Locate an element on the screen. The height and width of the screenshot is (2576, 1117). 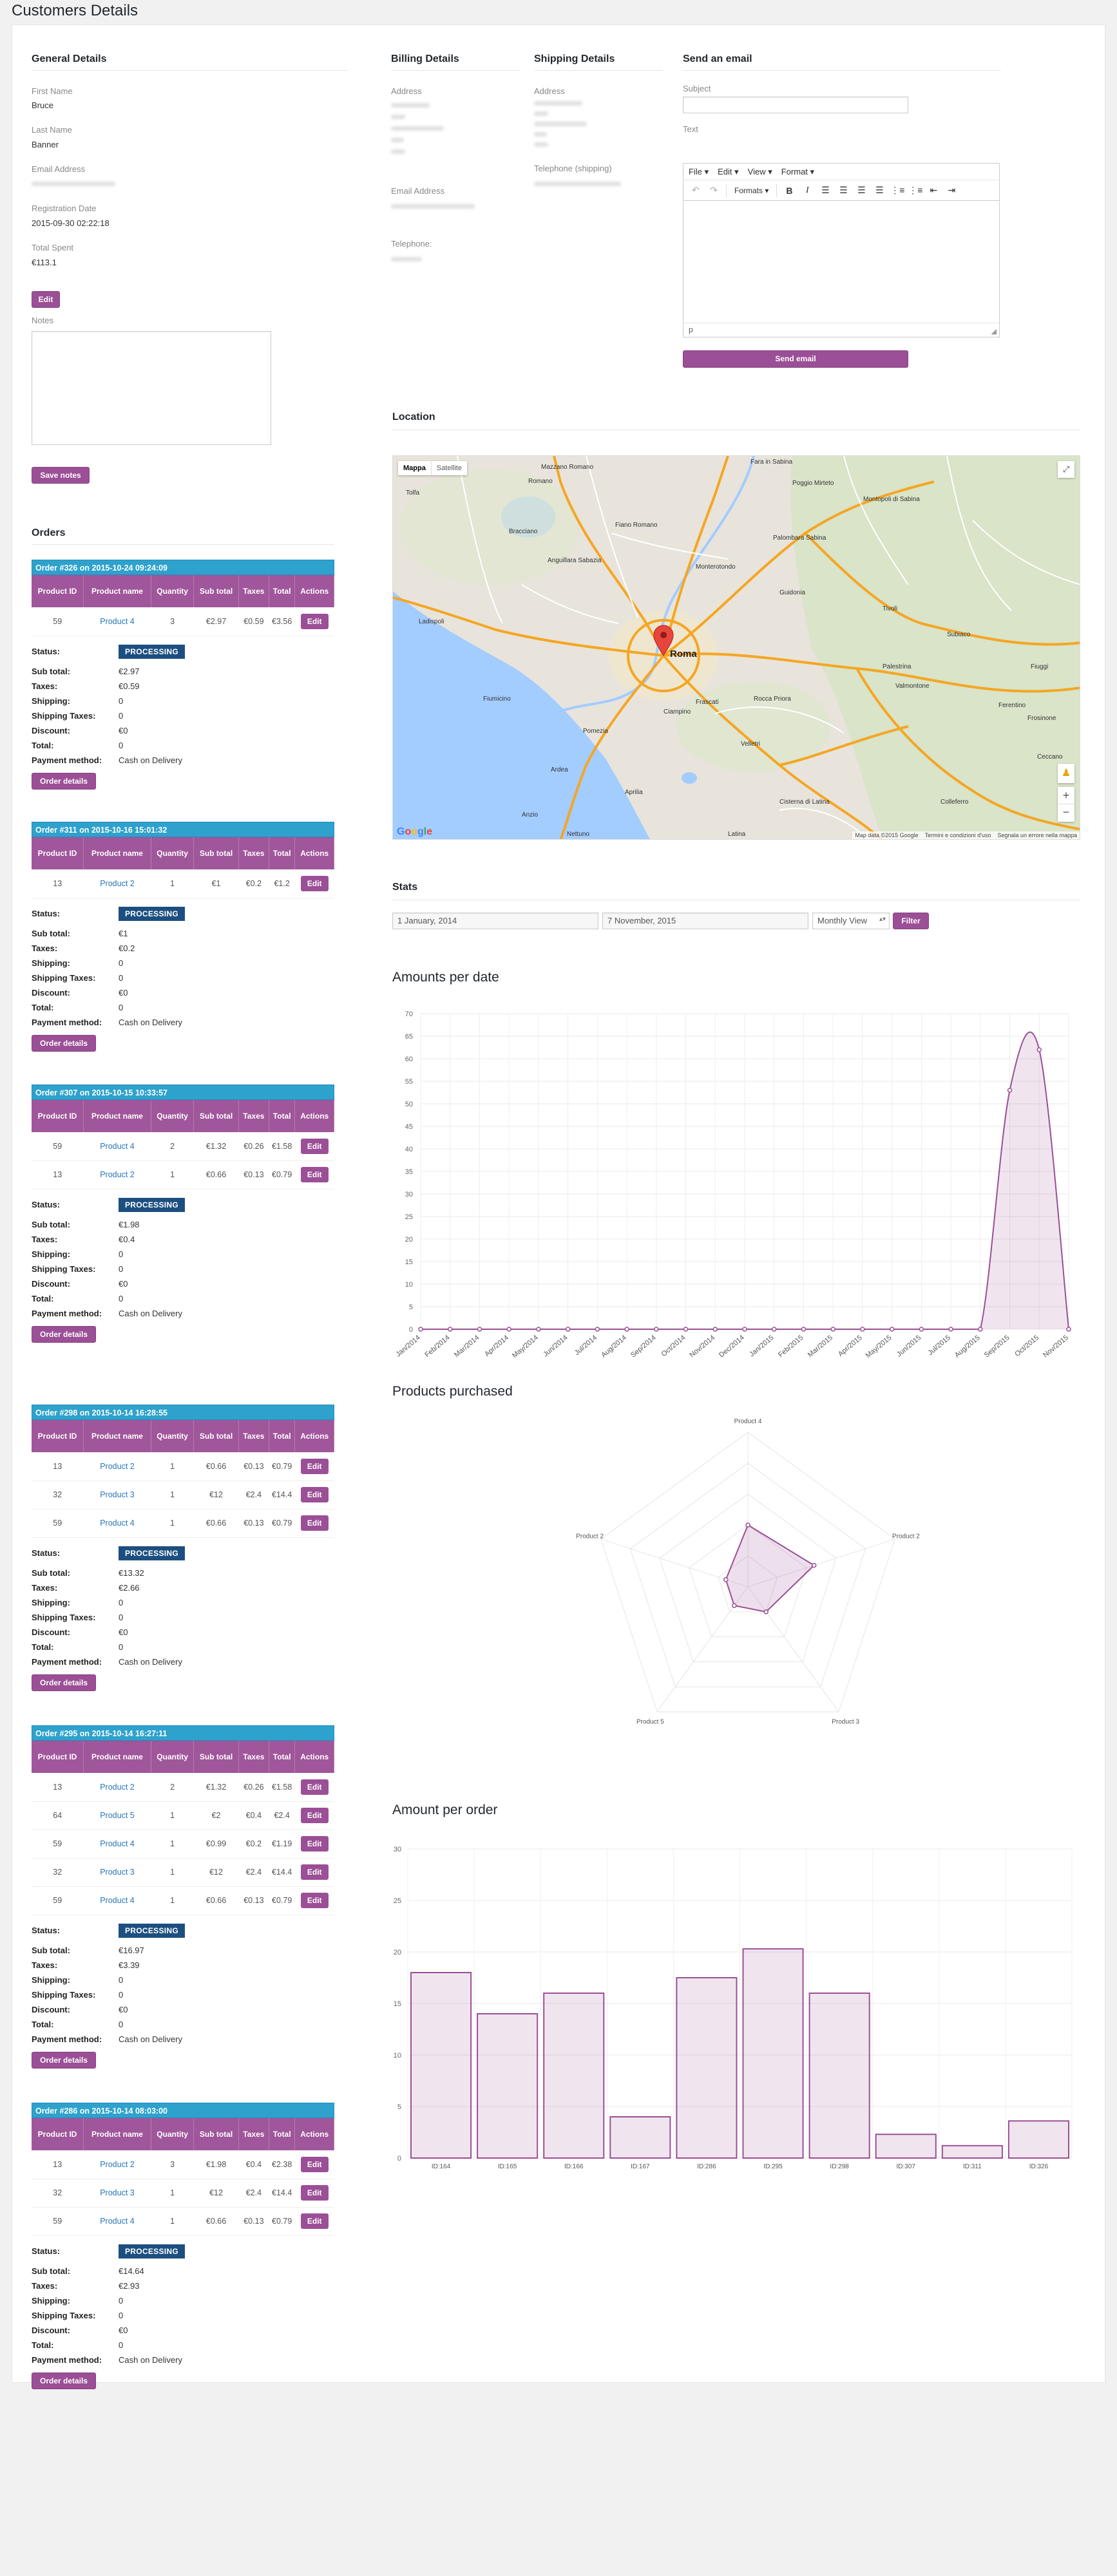
menu-view: View ▾ is located at coordinates (759, 171).